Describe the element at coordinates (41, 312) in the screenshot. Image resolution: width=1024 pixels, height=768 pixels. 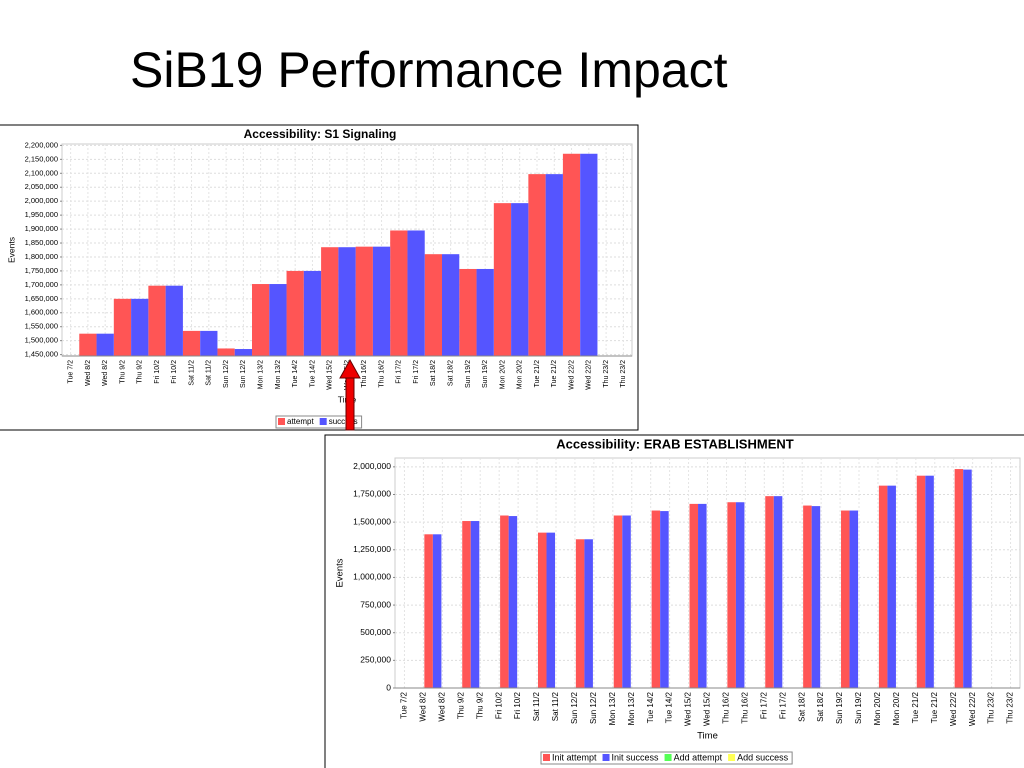
I see `y-tick-label: 1,600,000` at that location.